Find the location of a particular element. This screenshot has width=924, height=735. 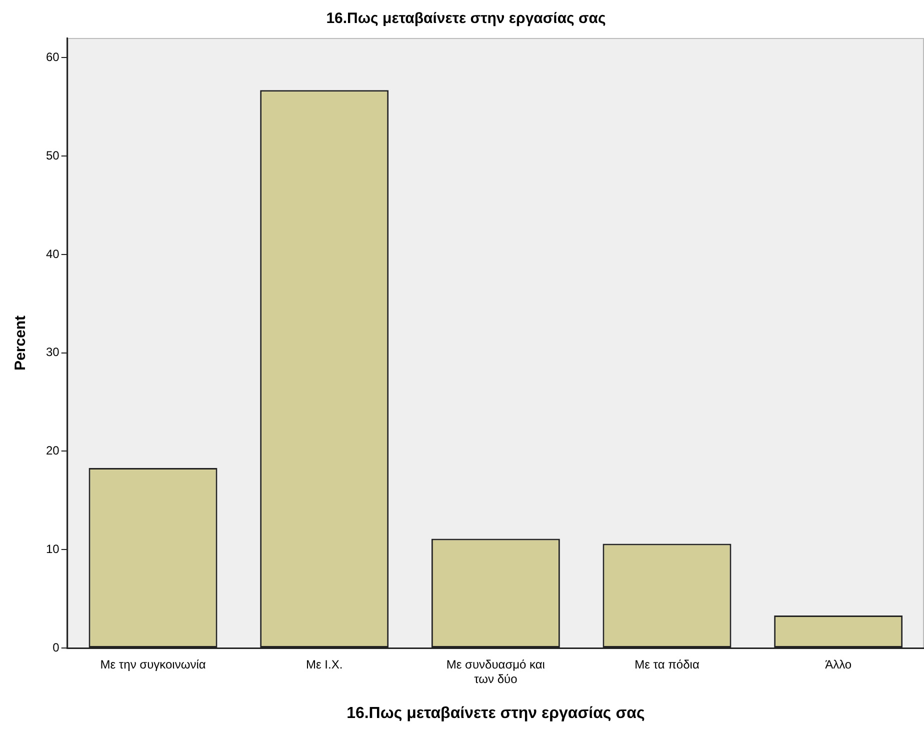

y-tick-label: 50 is located at coordinates (53, 155).